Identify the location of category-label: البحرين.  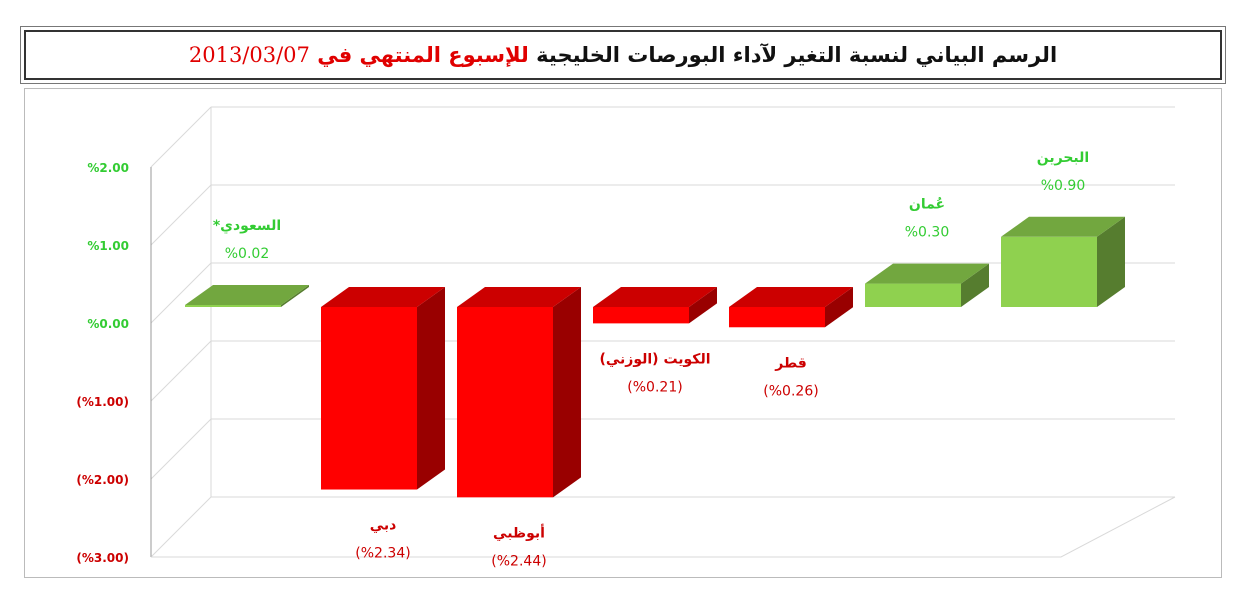
(1063, 158).